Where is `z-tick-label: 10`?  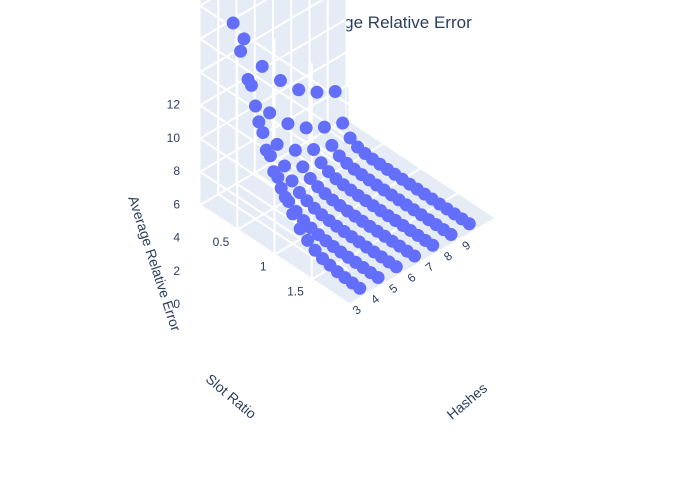
z-tick-label: 10 is located at coordinates (174, 138).